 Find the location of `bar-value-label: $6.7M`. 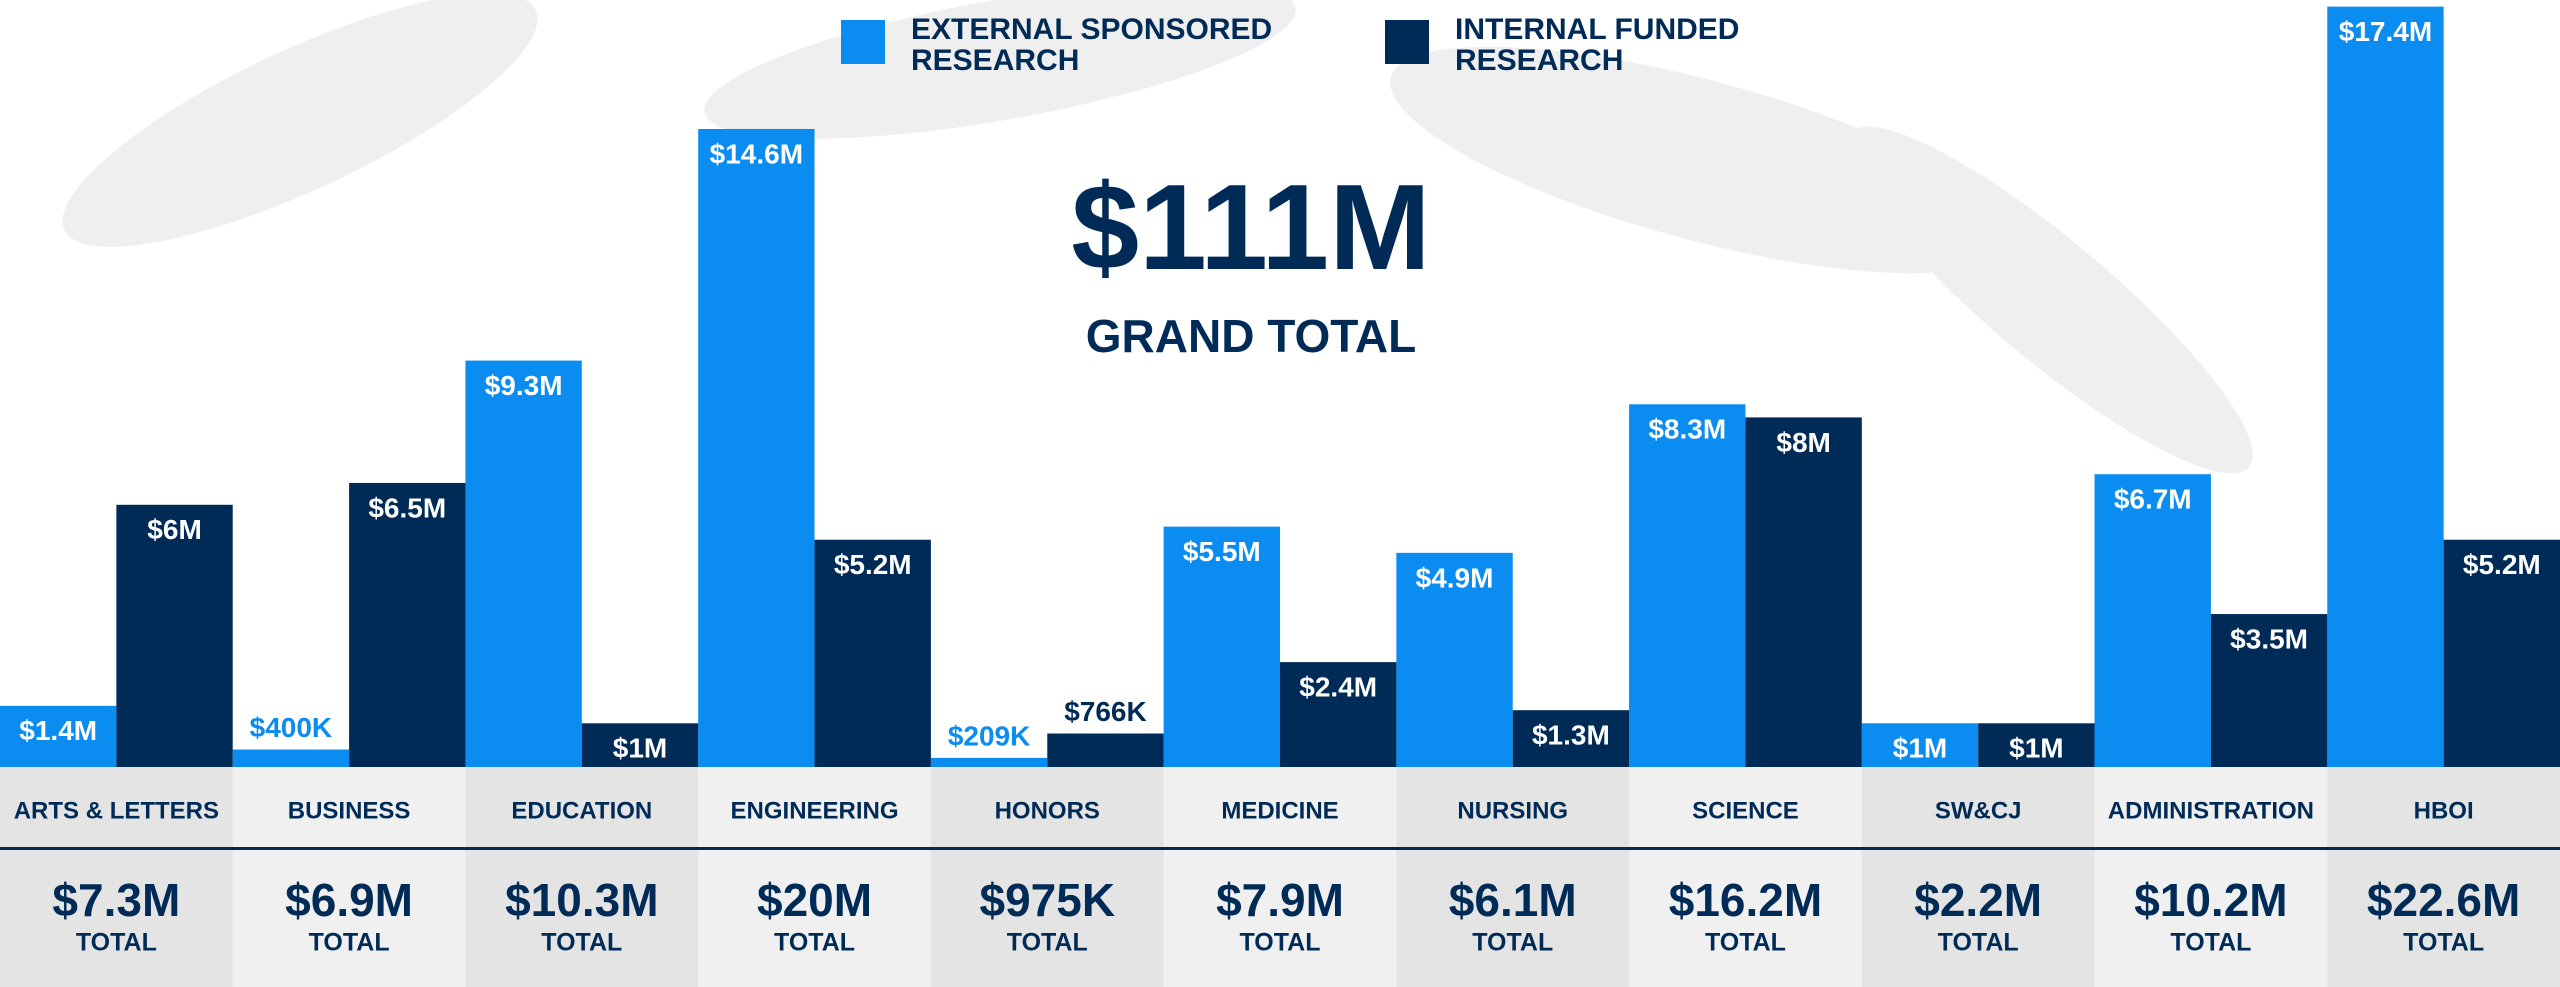

bar-value-label: $6.7M is located at coordinates (2153, 499).